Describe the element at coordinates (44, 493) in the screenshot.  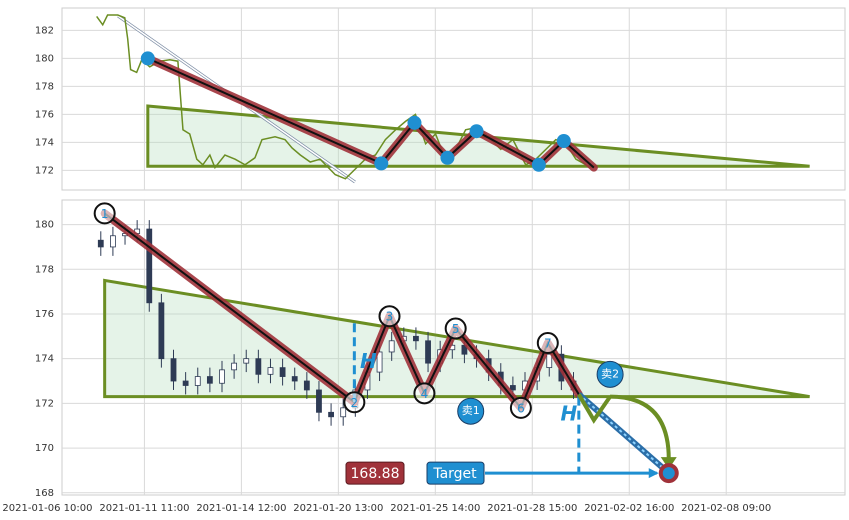
I see `y-tick-label: 168` at that location.